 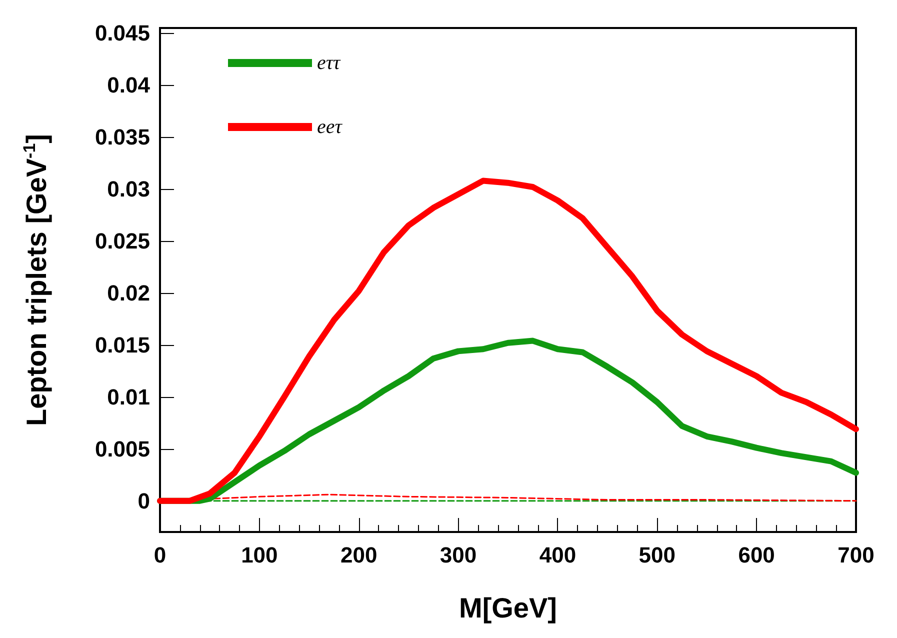 What do you see at coordinates (128, 189) in the screenshot?
I see `y-tick-label: 0.03` at bounding box center [128, 189].